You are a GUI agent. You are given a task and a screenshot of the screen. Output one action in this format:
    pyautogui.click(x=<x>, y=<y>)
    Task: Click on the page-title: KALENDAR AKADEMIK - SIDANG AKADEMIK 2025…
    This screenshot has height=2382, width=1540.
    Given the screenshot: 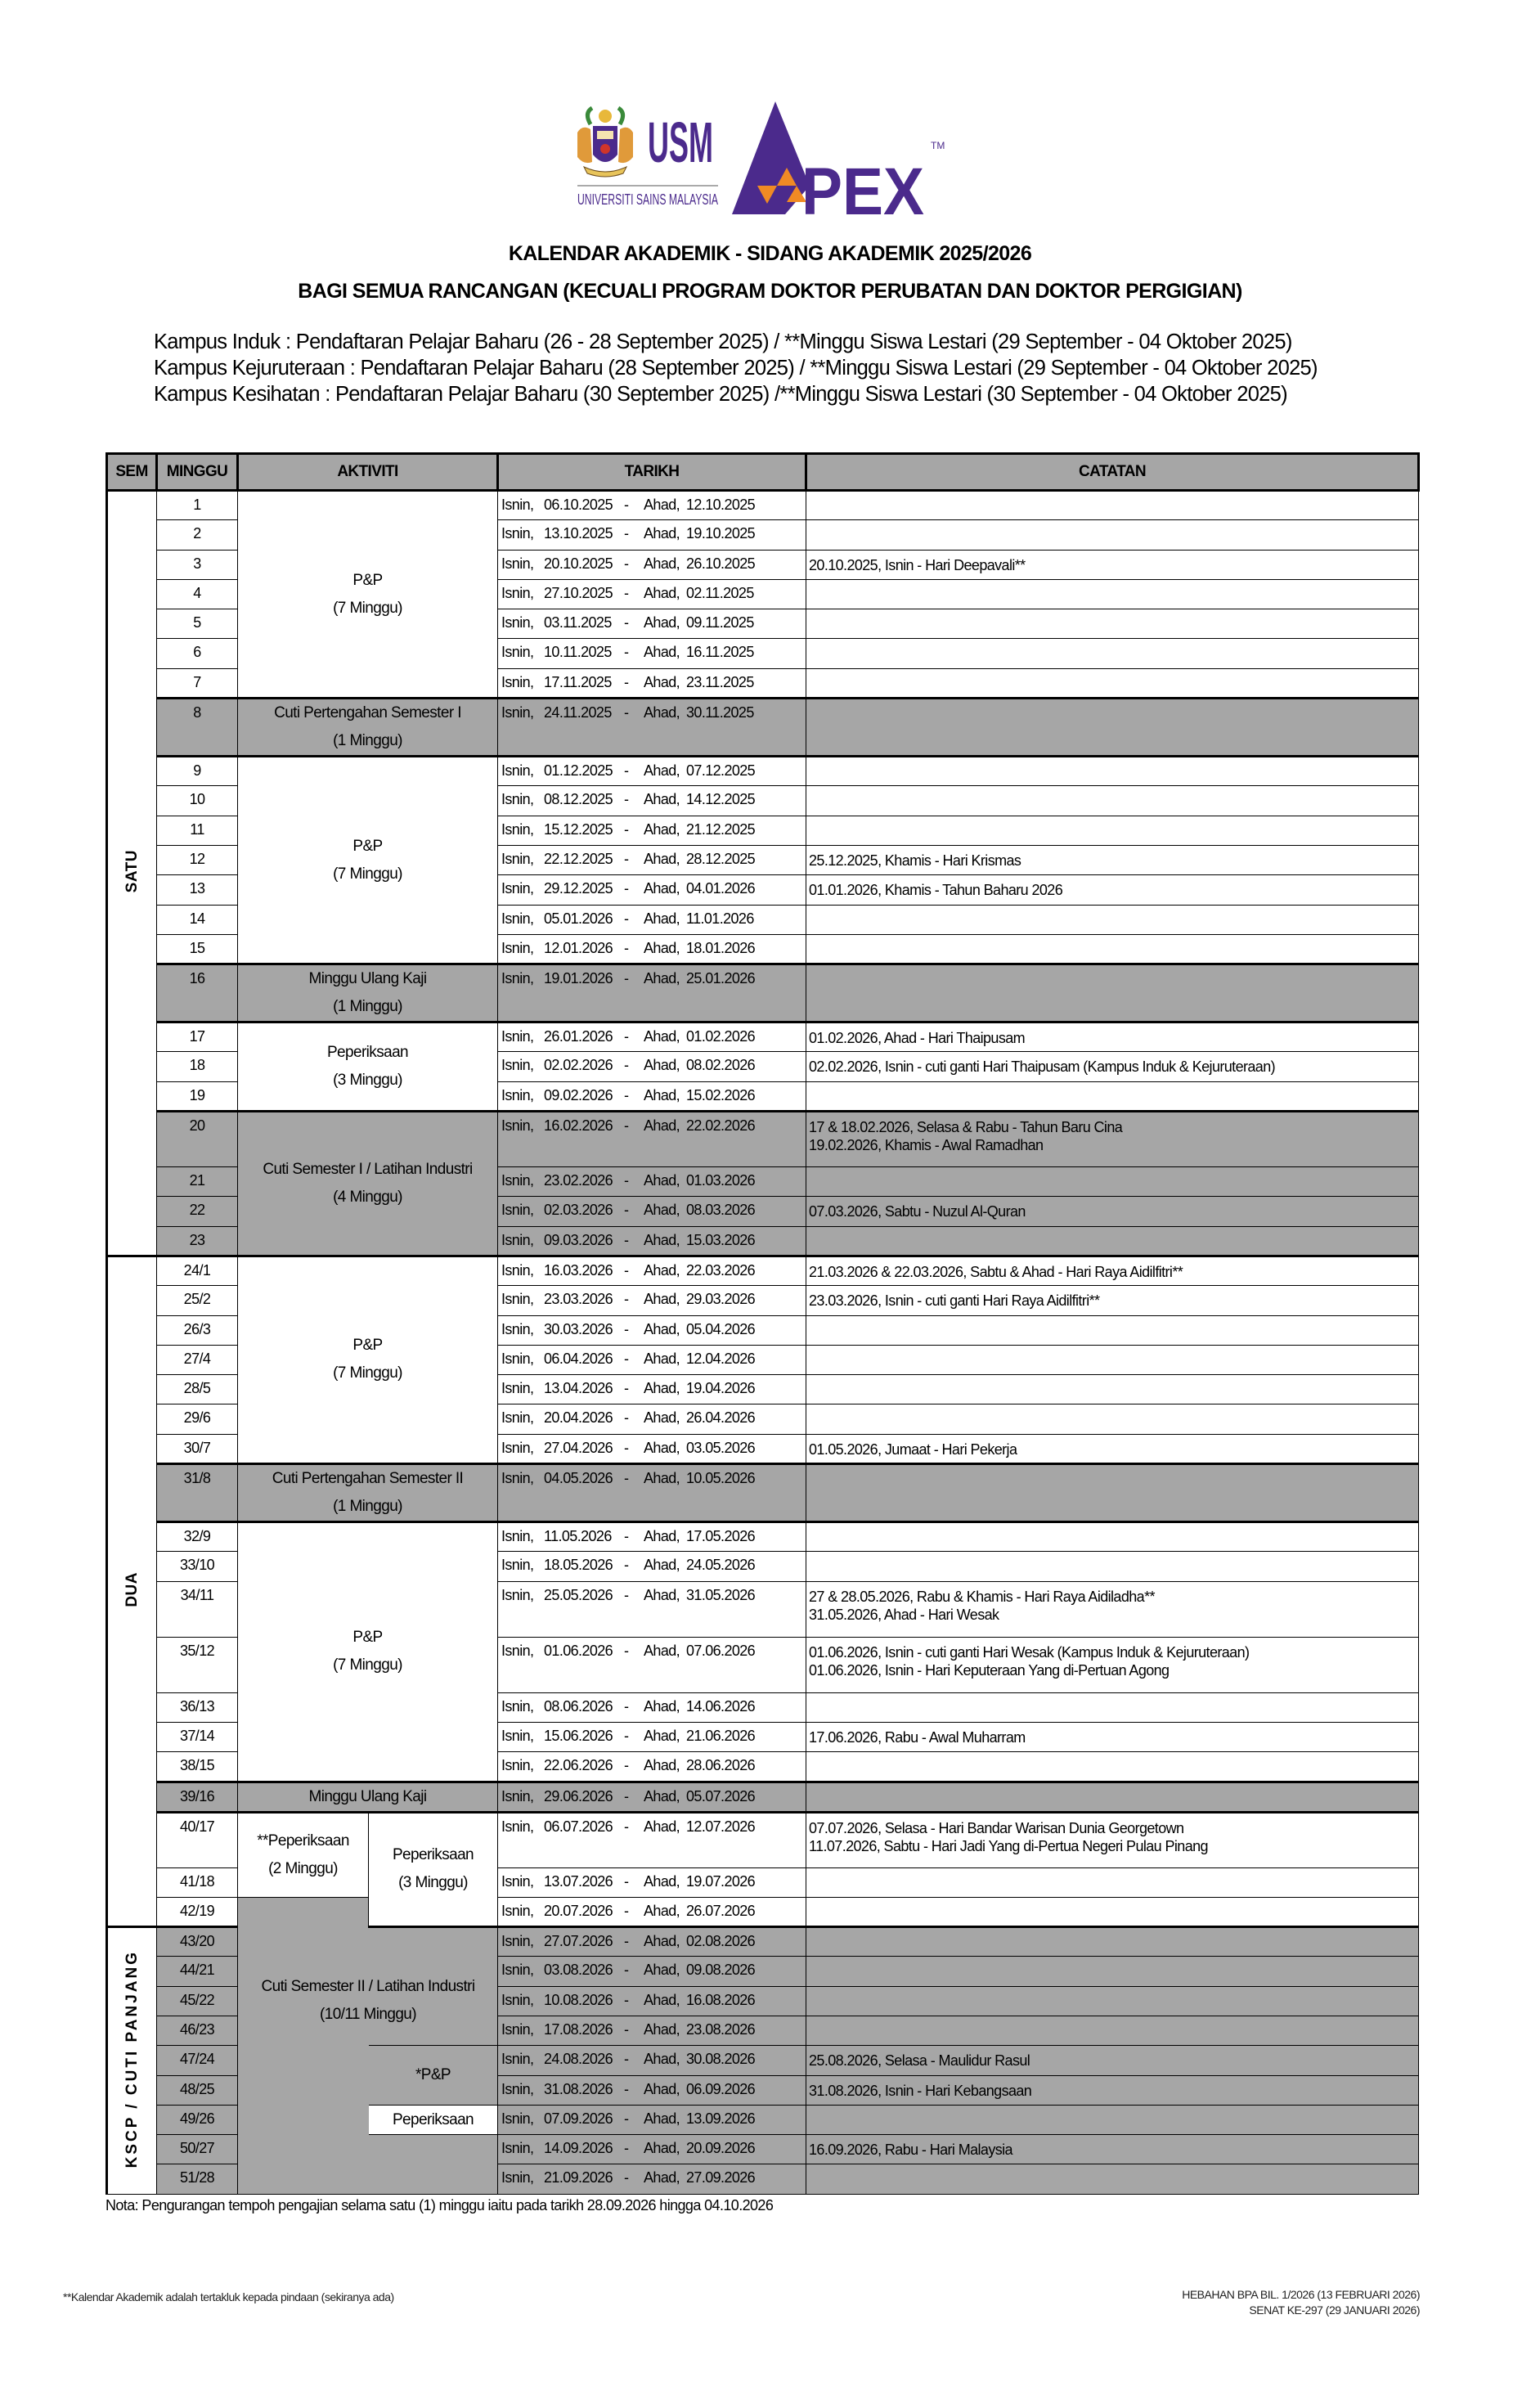 What is the action you would take?
    pyautogui.click(x=770, y=253)
    